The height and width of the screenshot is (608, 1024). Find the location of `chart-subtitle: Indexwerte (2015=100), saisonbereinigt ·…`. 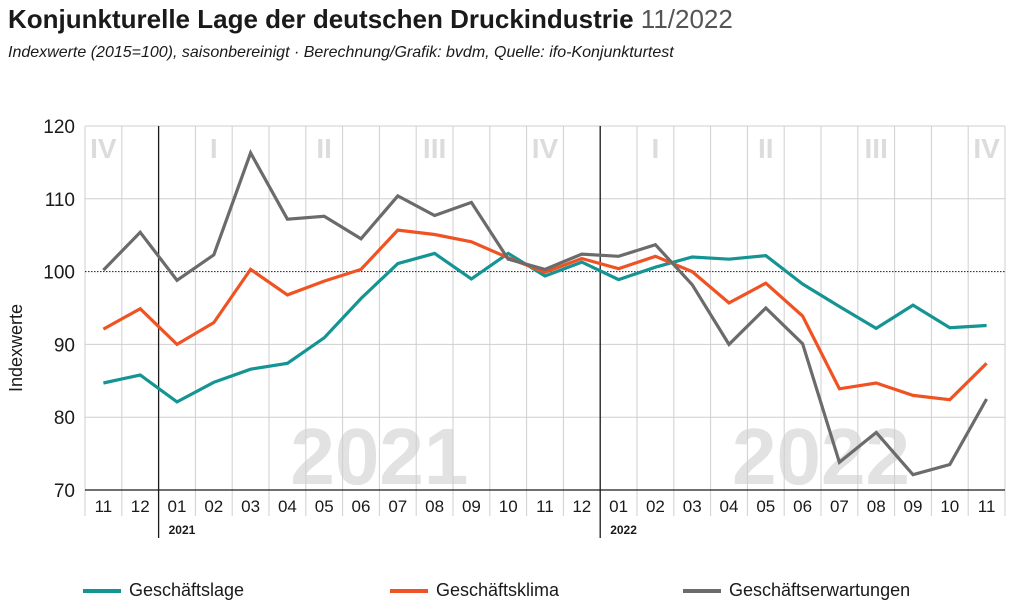

chart-subtitle: Indexwerte (2015=100), saisonbereinigt ·… is located at coordinates (341, 52).